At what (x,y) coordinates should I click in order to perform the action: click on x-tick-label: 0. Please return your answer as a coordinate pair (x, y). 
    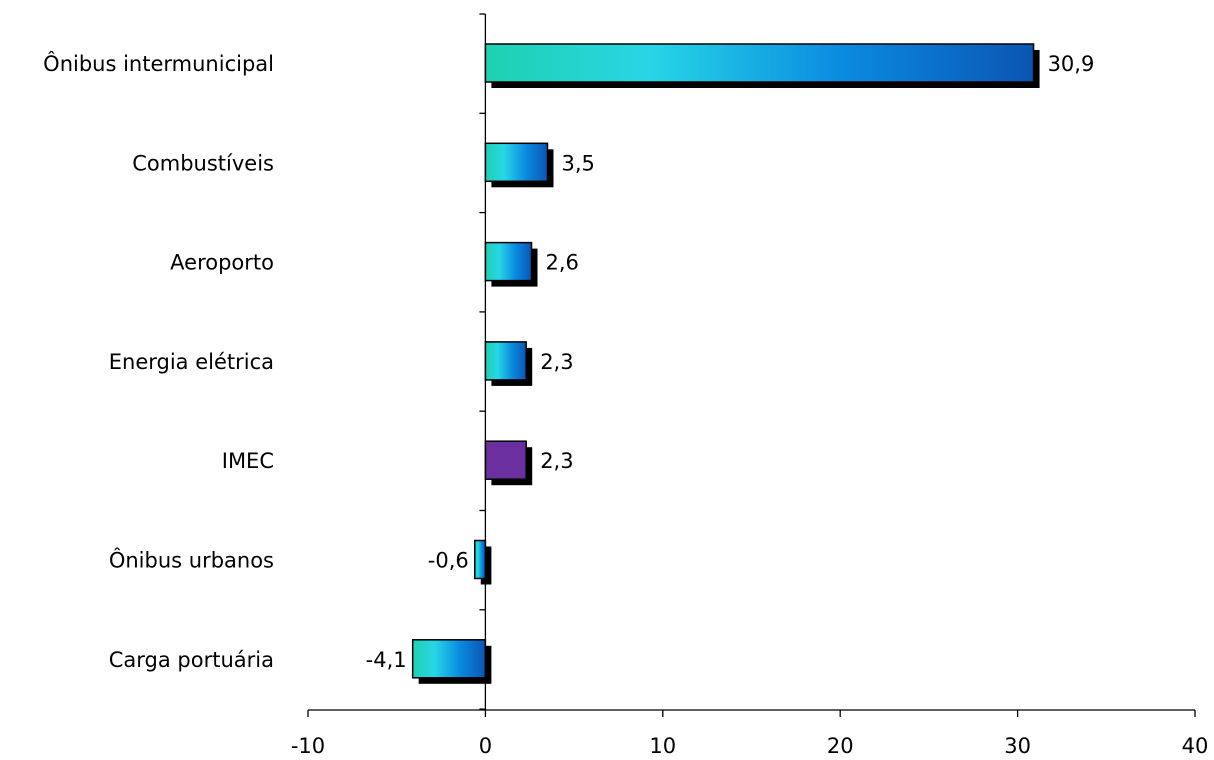
    Looking at the image, I should click on (485, 746).